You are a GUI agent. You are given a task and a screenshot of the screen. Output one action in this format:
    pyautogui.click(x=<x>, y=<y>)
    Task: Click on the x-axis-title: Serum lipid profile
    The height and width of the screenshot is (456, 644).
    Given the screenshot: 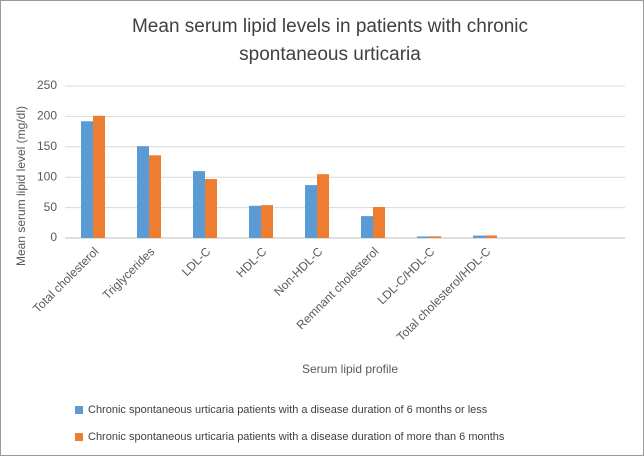 What is the action you would take?
    pyautogui.click(x=350, y=369)
    